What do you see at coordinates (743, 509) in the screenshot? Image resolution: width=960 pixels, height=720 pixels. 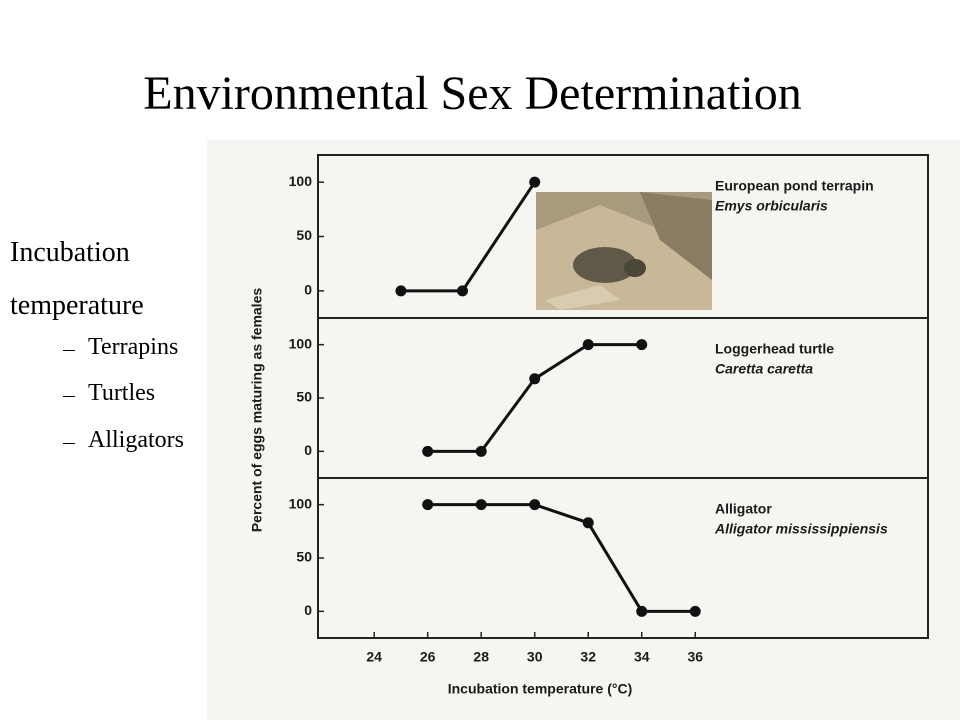 I see `series-title: Alligator` at bounding box center [743, 509].